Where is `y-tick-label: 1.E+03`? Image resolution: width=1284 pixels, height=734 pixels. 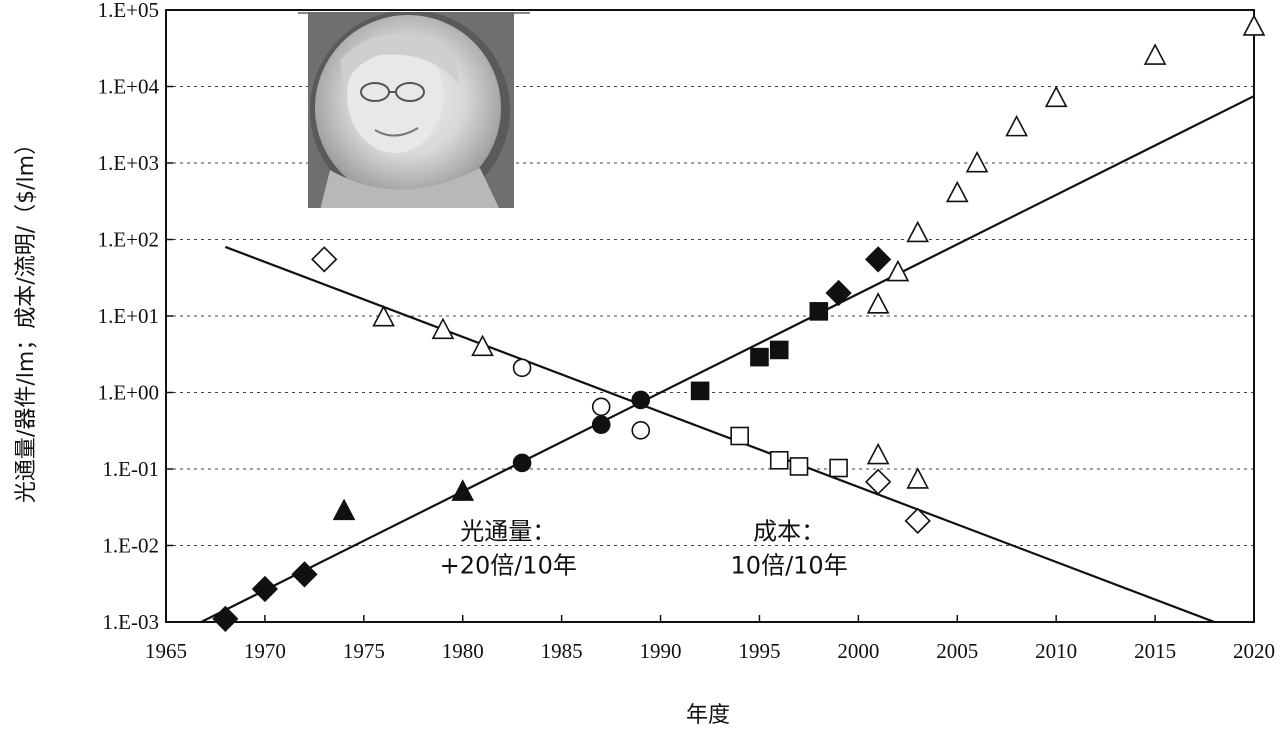 y-tick-label: 1.E+03 is located at coordinates (128, 163).